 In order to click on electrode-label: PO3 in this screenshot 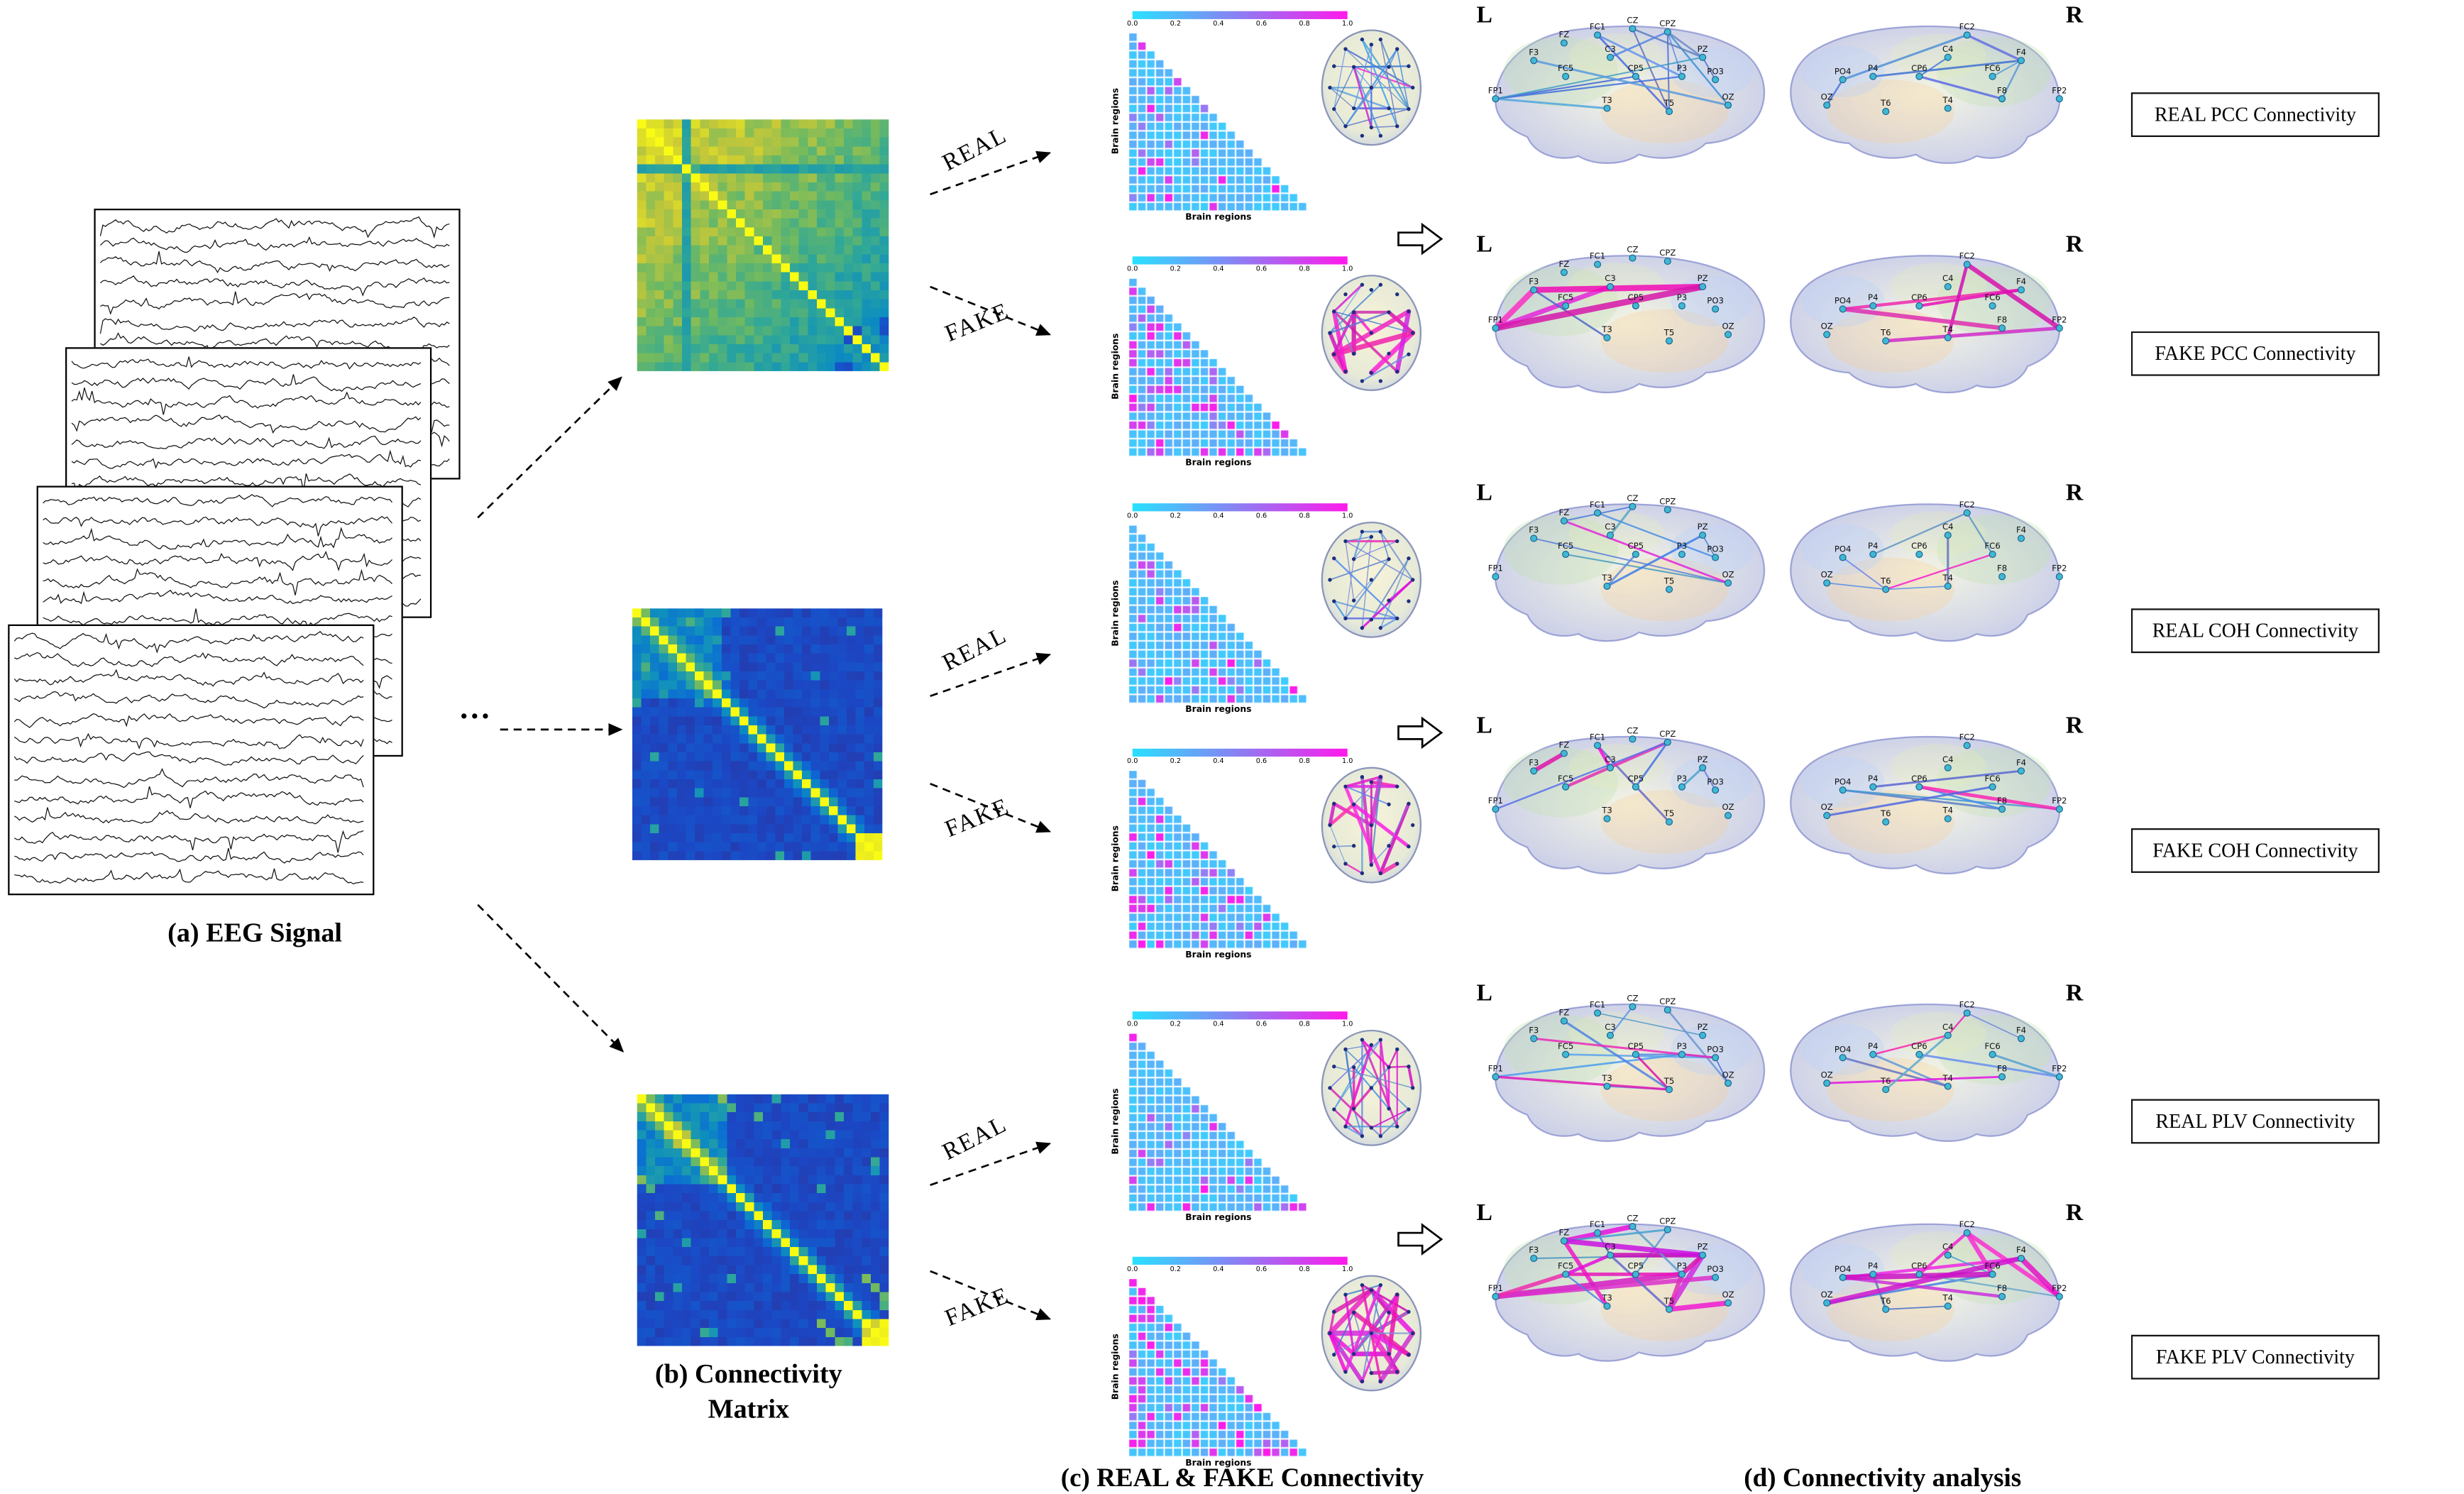, I will do `click(1715, 549)`.